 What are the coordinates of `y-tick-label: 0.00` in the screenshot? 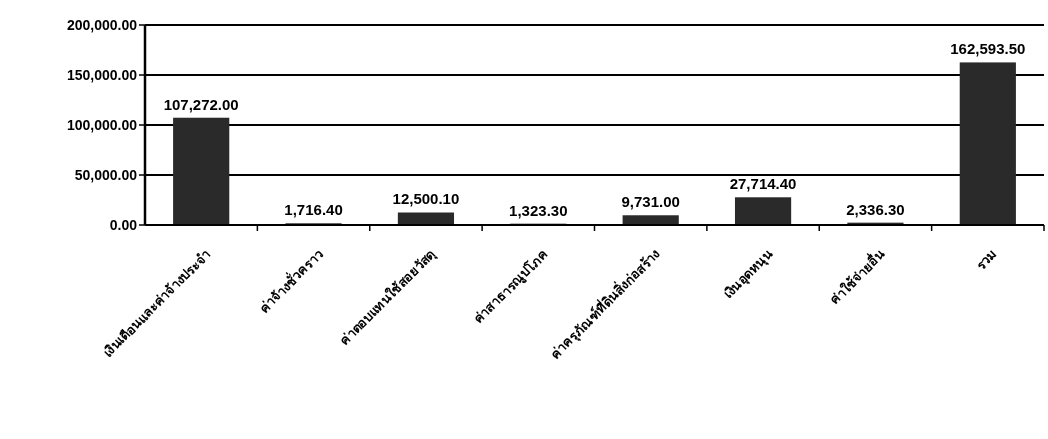 It's located at (123, 224).